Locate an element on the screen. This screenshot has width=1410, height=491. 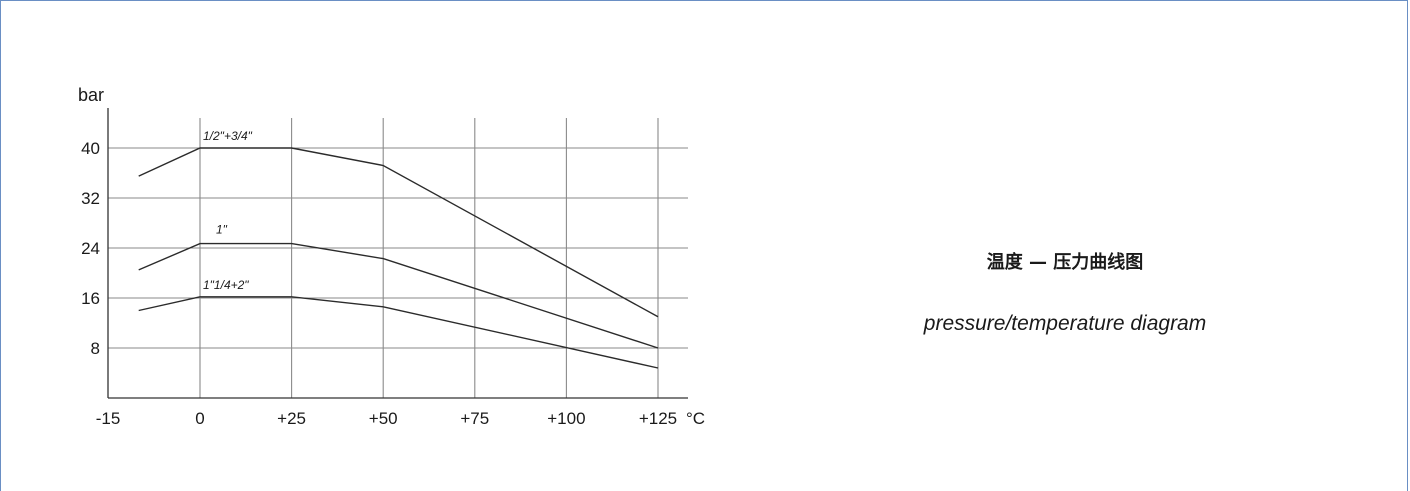
series-label: 1" is located at coordinates (222, 230).